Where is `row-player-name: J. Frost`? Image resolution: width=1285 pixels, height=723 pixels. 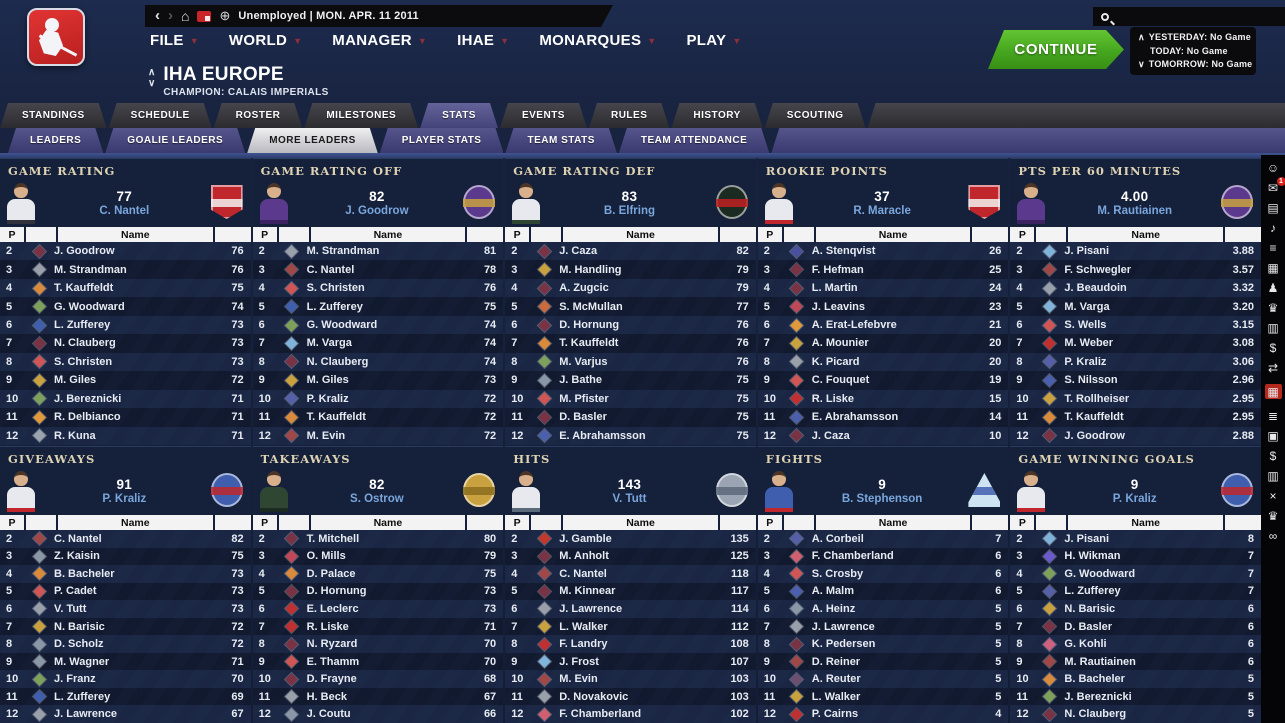 row-player-name: J. Frost is located at coordinates (579, 661).